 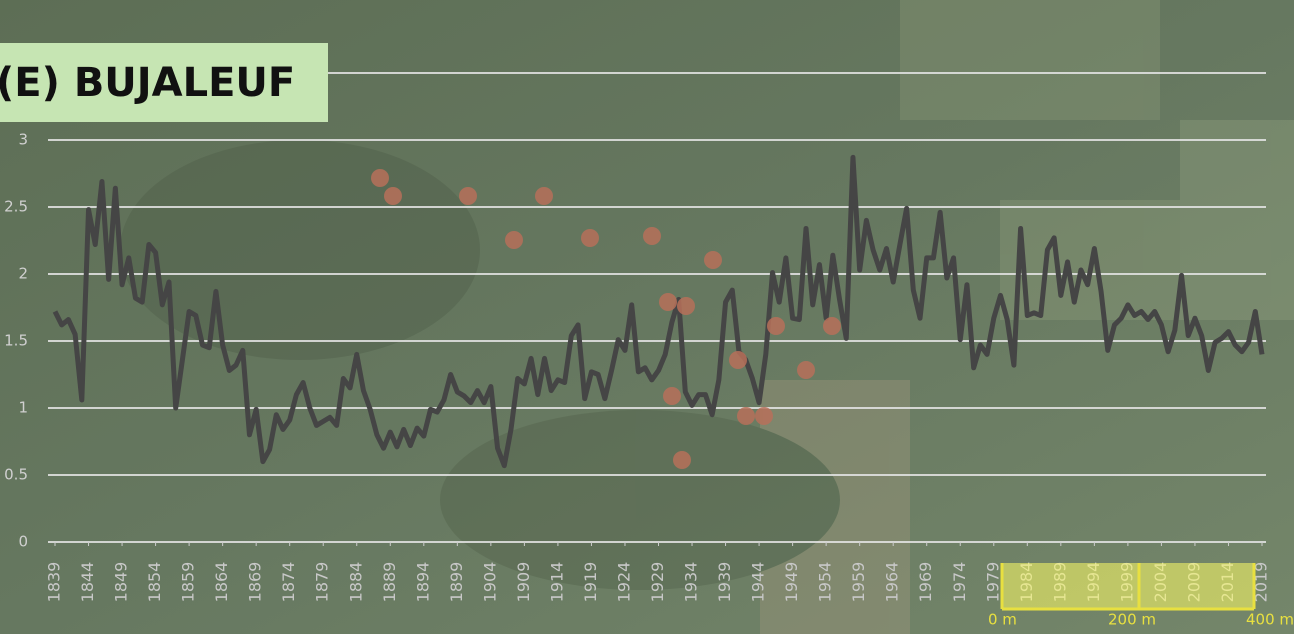 I want to click on y-tick-label: 1.5, so click(x=16, y=341).